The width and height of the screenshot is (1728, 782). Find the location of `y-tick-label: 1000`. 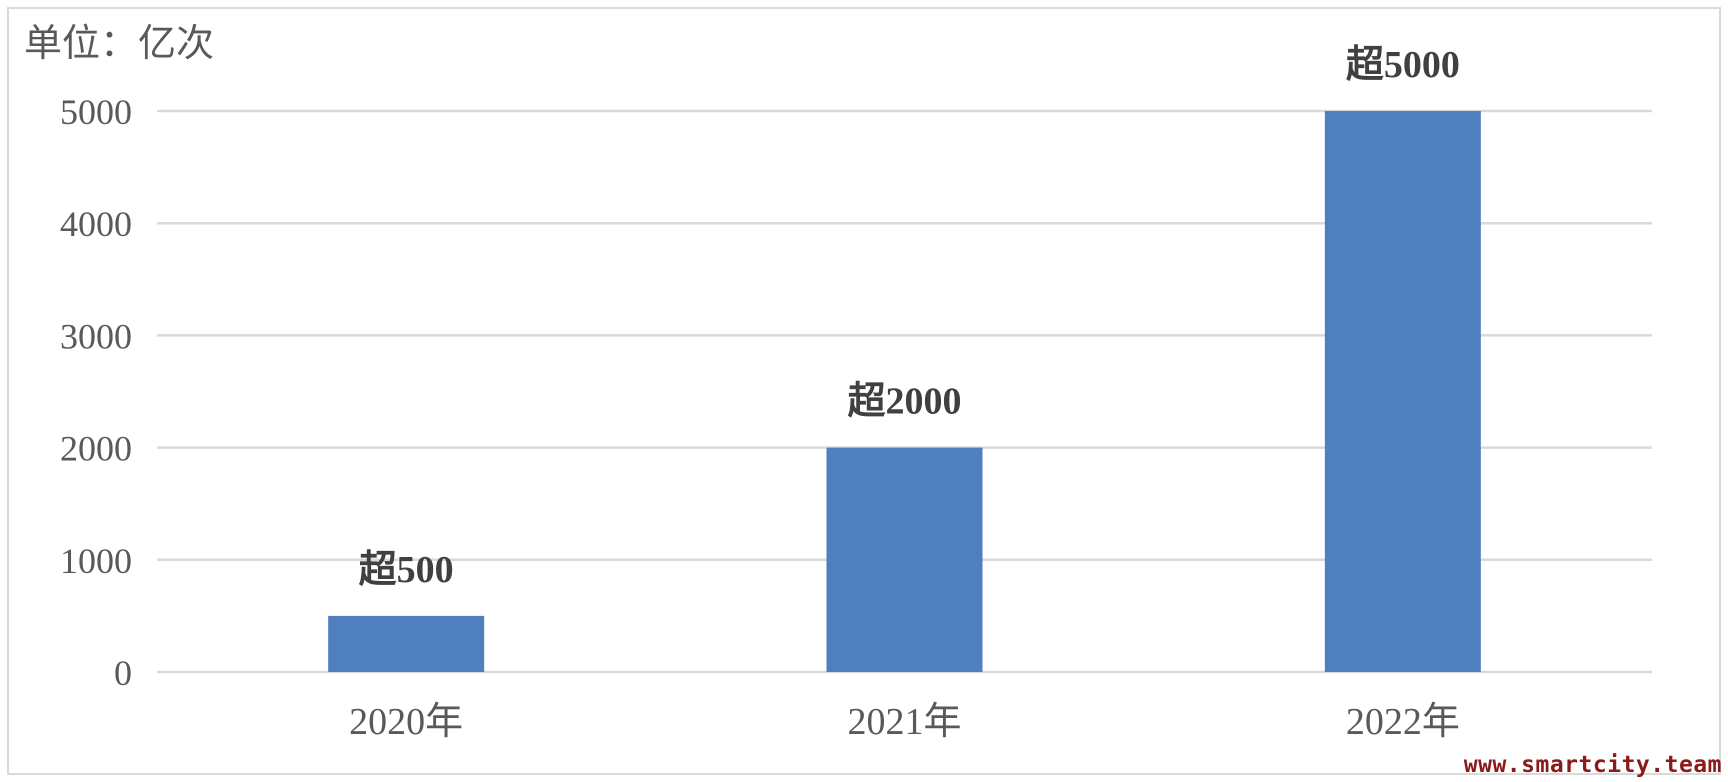

y-tick-label: 1000 is located at coordinates (96, 561).